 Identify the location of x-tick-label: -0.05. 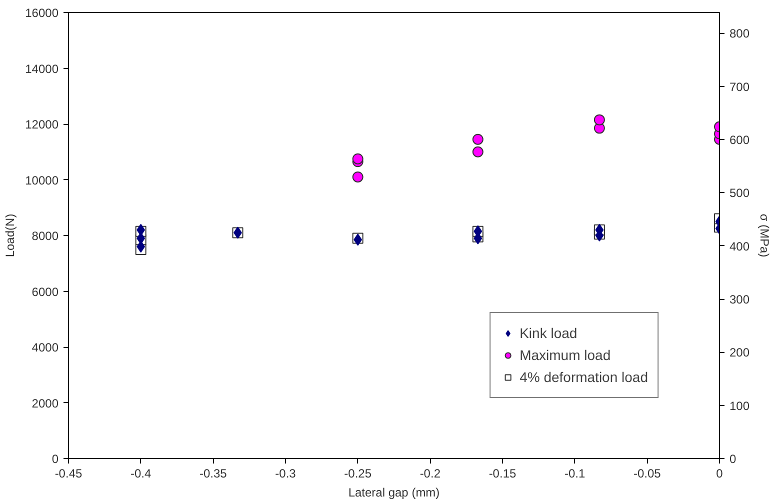
(647, 473).